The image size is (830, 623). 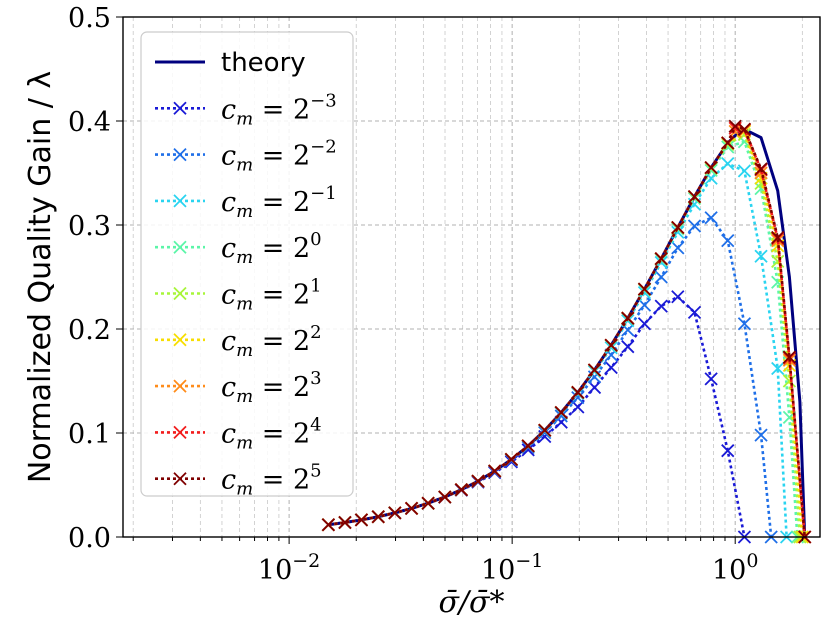 I want to click on legend-label: cm = 22, so click(x=271, y=341).